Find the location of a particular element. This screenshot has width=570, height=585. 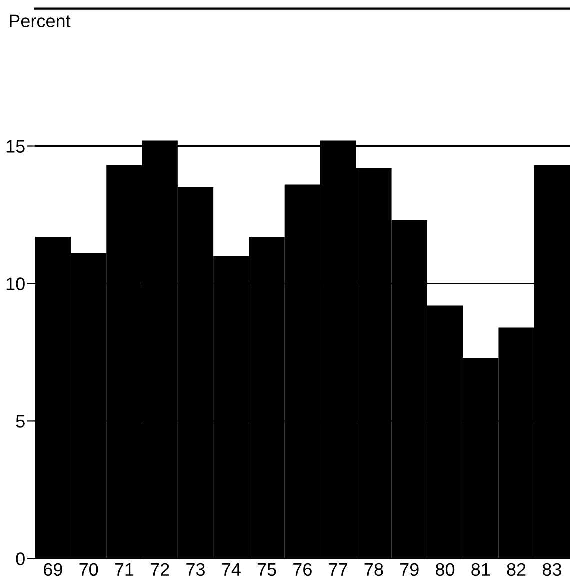

x-tick-label: 74 is located at coordinates (231, 570).